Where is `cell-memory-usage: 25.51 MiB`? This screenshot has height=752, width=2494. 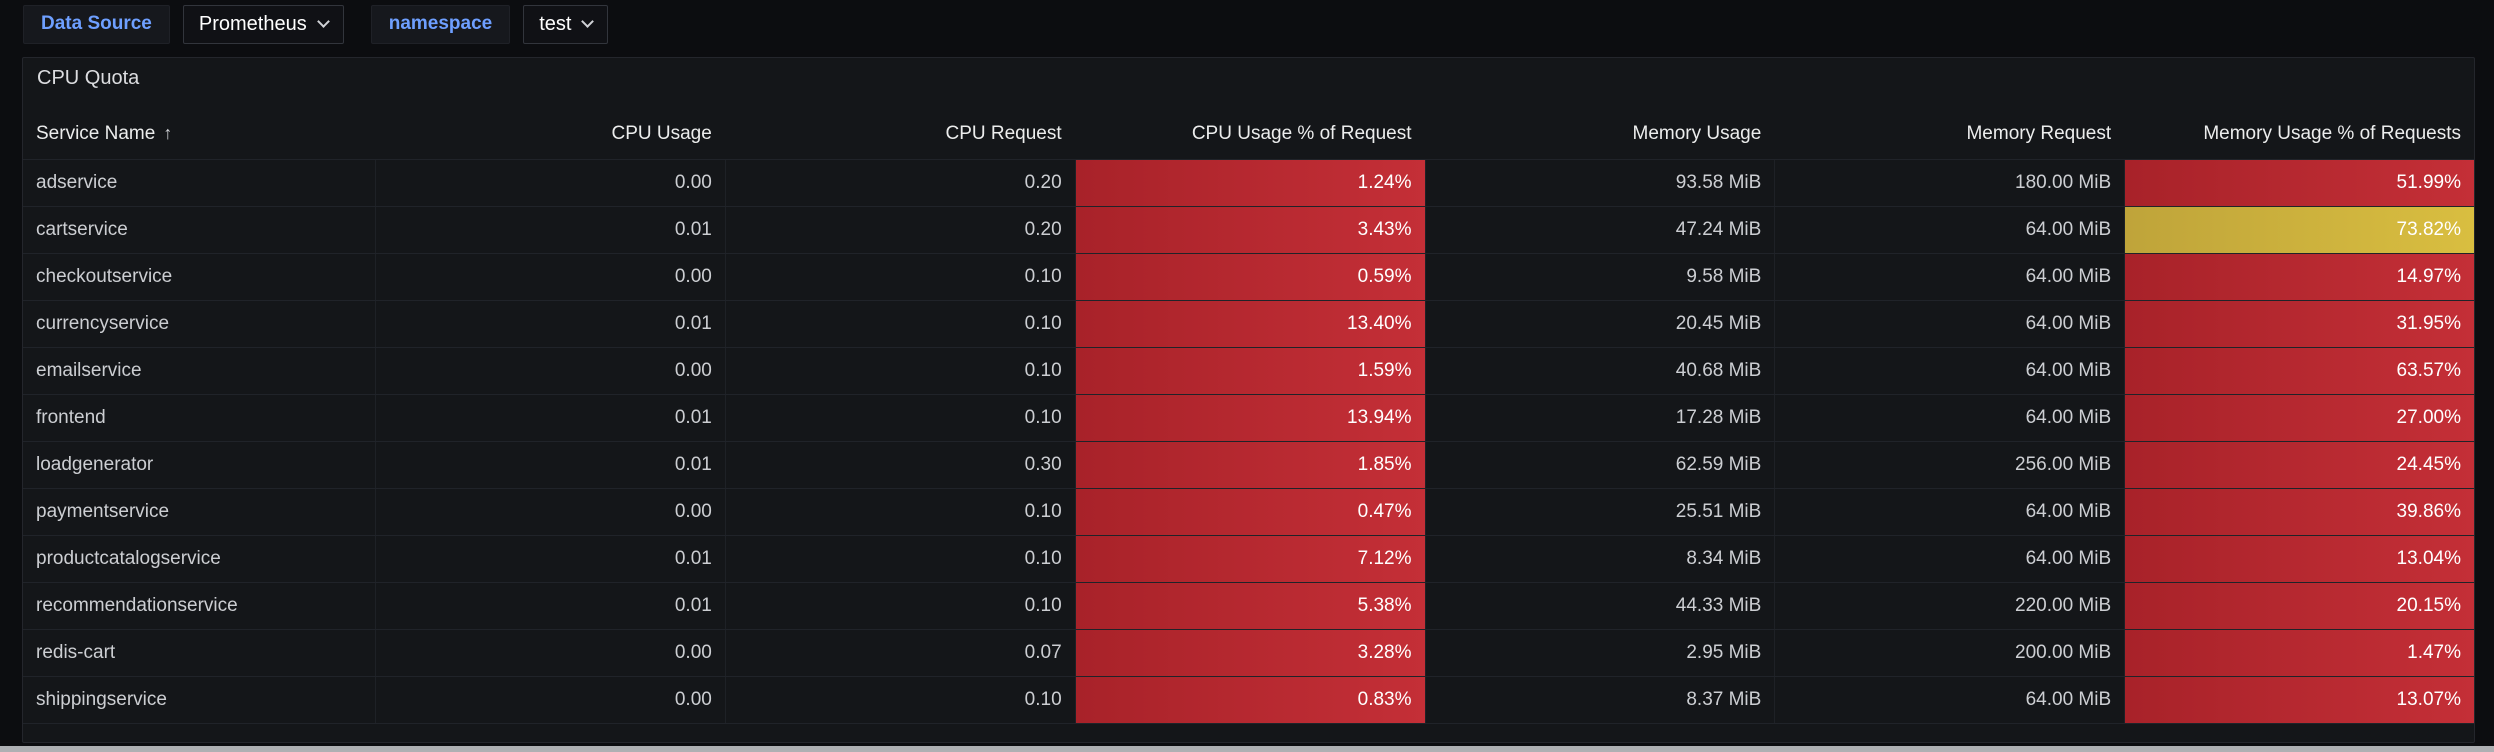
cell-memory-usage: 25.51 MiB is located at coordinates (1599, 512).